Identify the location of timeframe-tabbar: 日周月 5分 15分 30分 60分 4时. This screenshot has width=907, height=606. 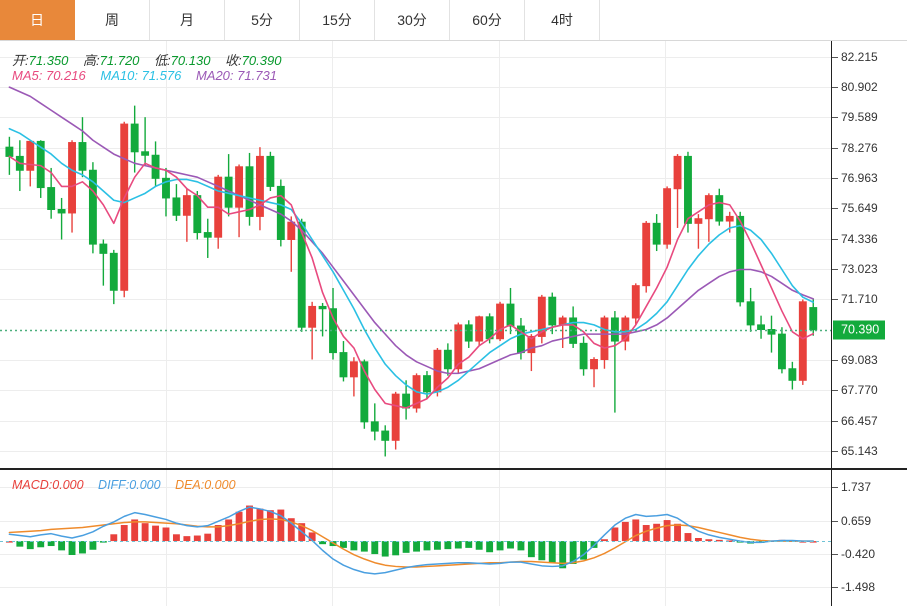
(453, 20).